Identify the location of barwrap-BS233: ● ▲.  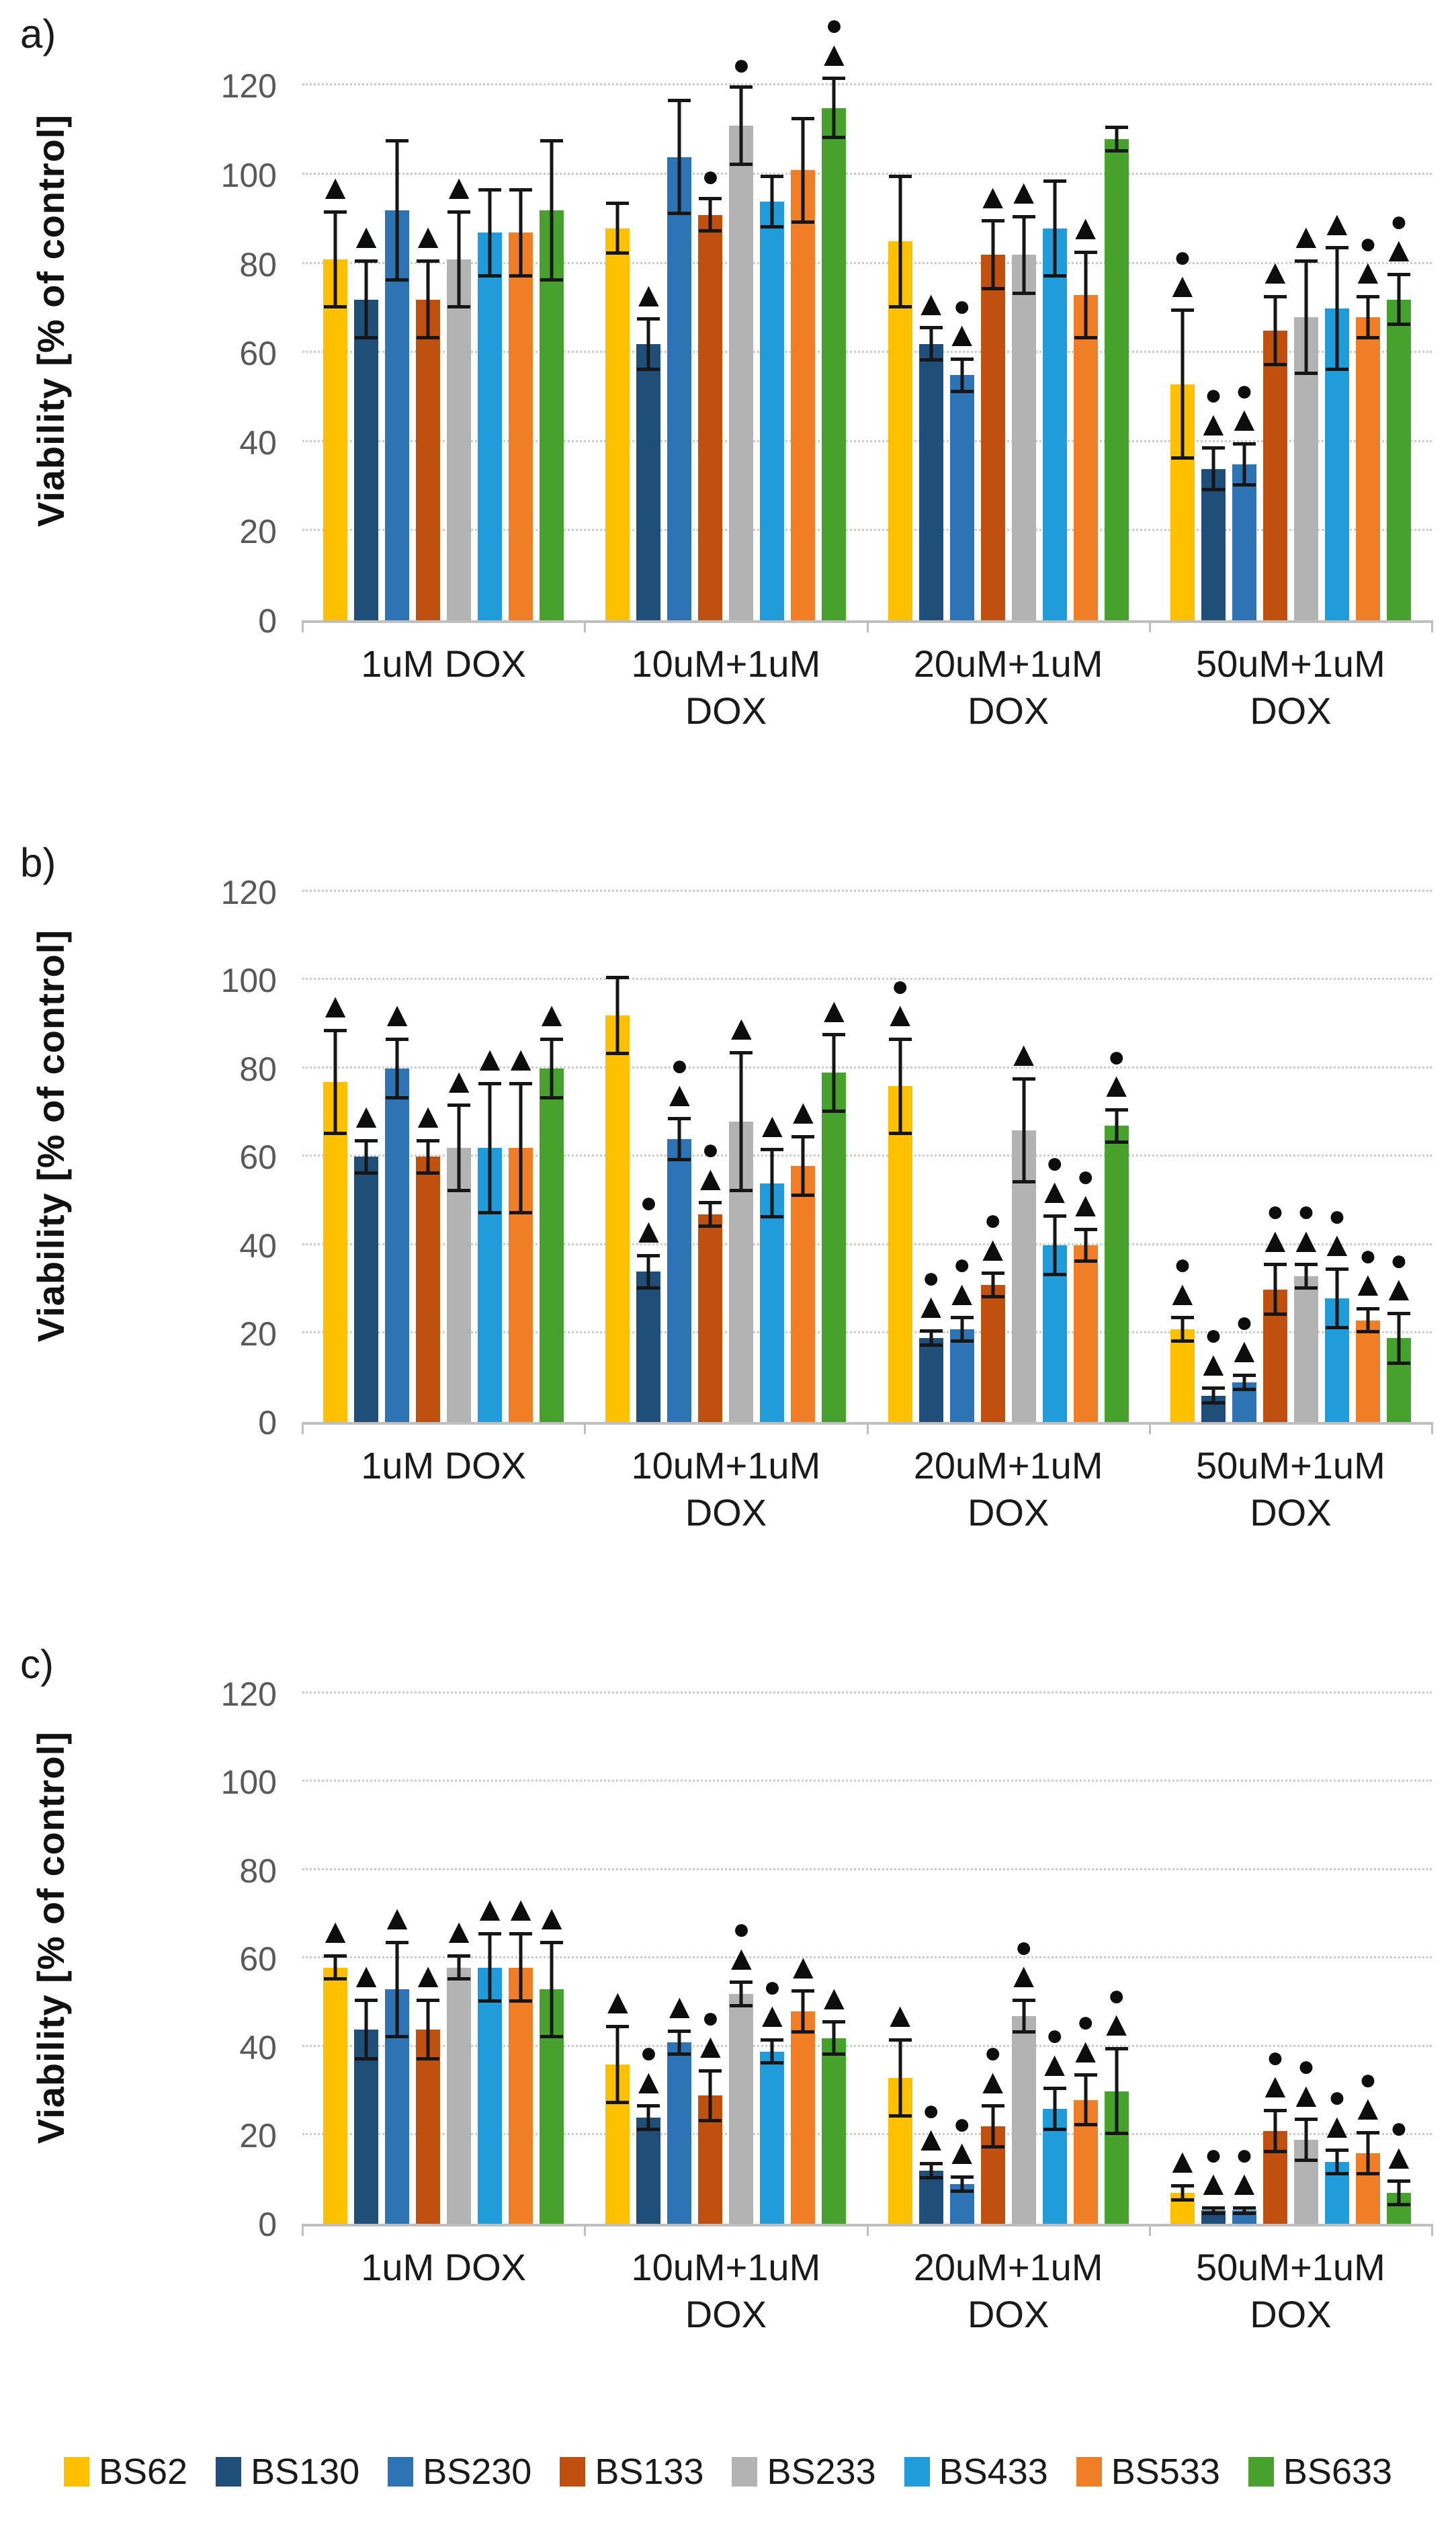
(741, 1936).